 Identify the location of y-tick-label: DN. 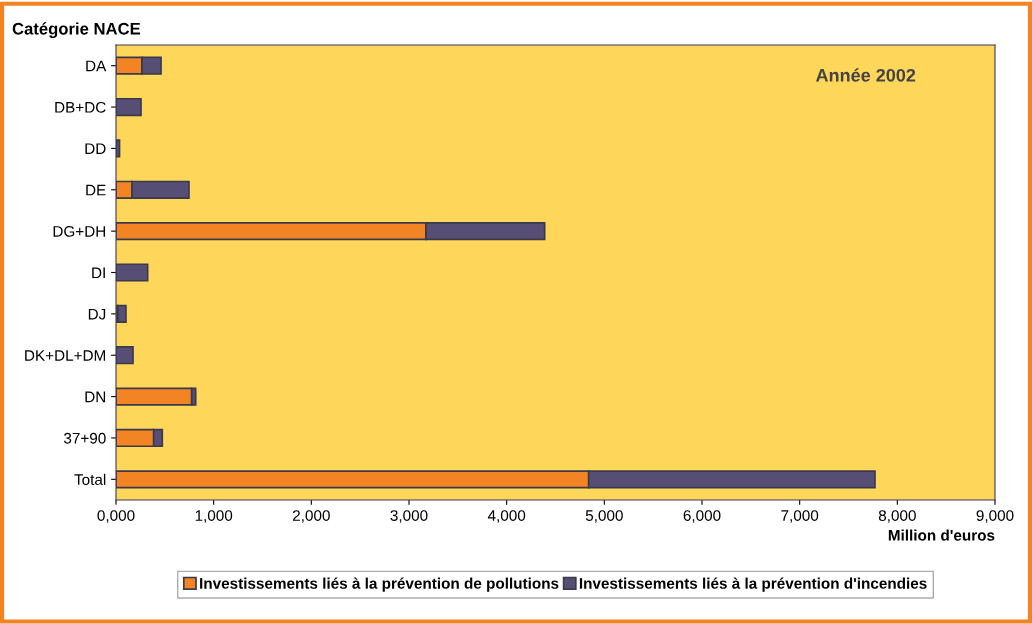
(95, 397).